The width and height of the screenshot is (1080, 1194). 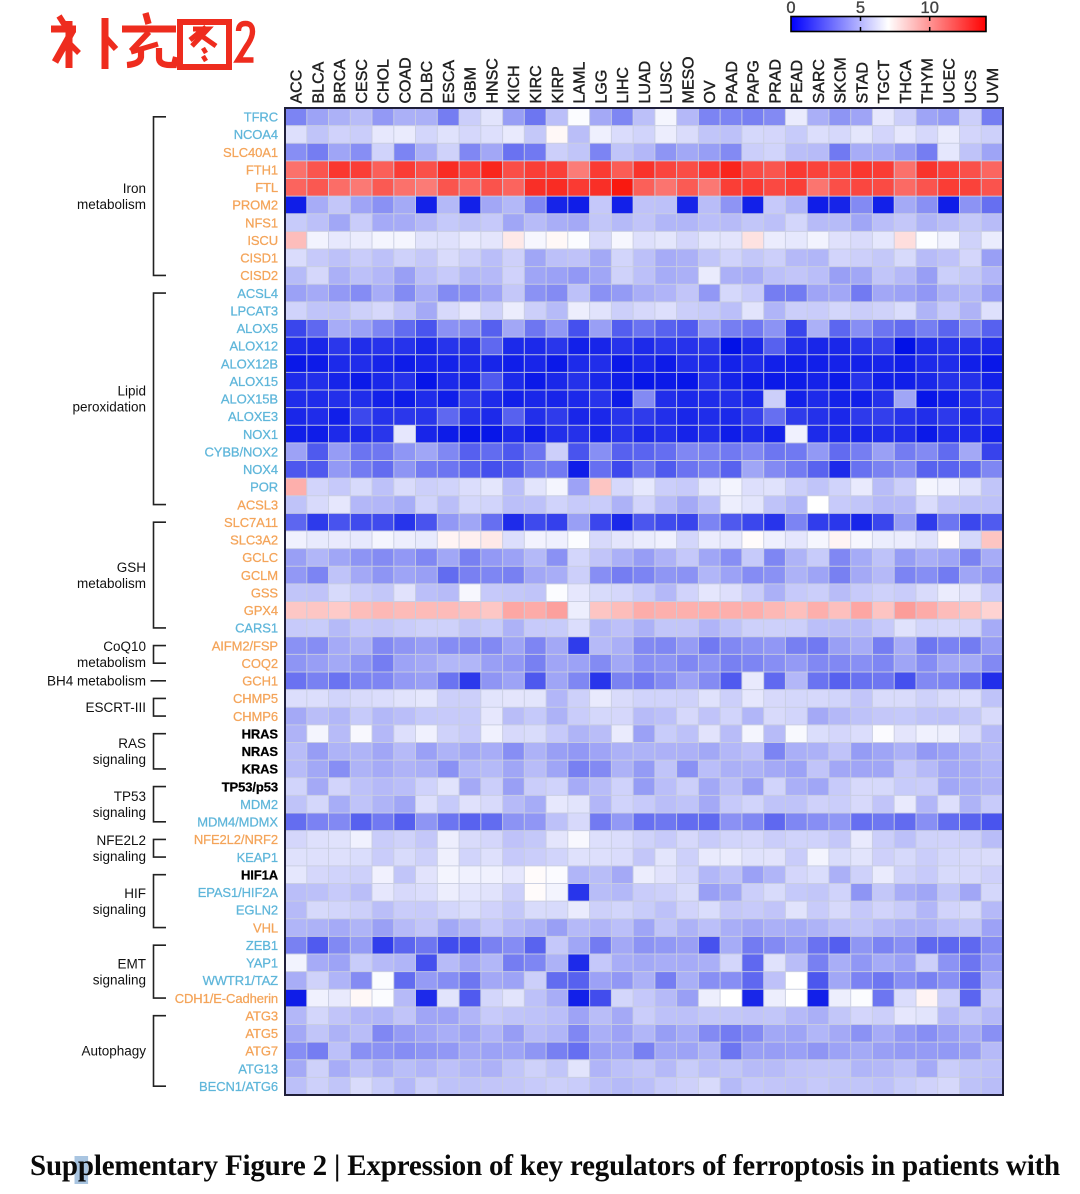 What do you see at coordinates (318, 82) in the screenshot?
I see `svg-text: BLCA` at bounding box center [318, 82].